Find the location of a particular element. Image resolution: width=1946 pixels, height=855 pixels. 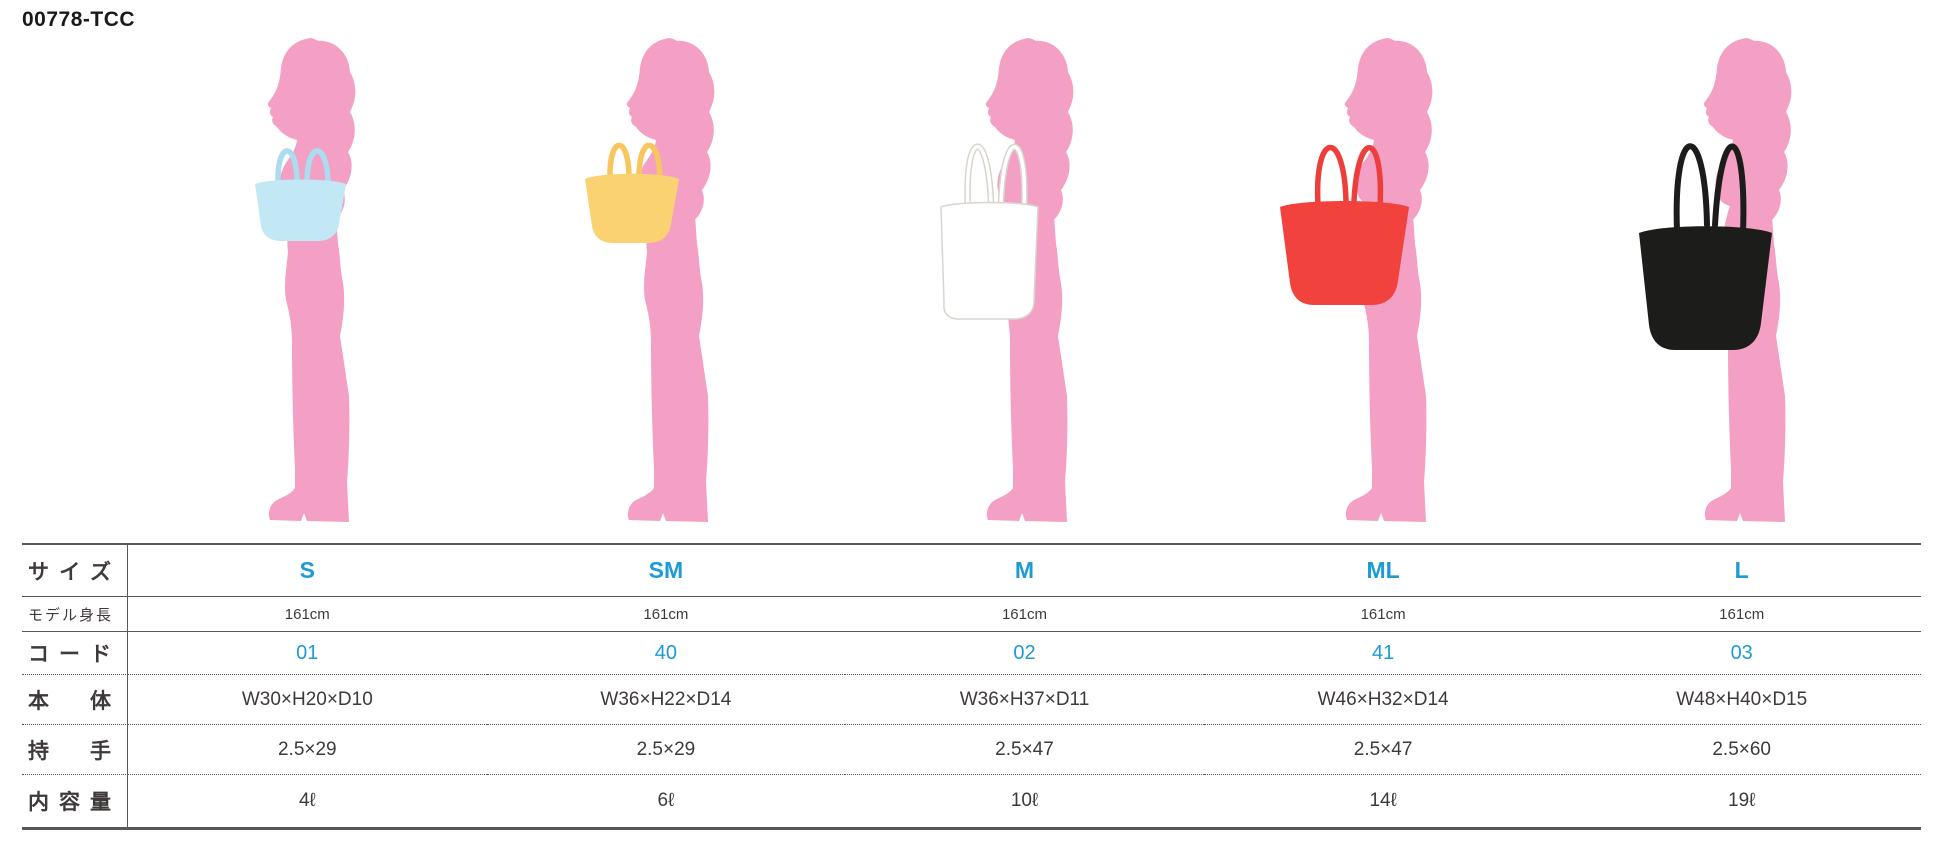

code-value: 01 is located at coordinates (307, 653).